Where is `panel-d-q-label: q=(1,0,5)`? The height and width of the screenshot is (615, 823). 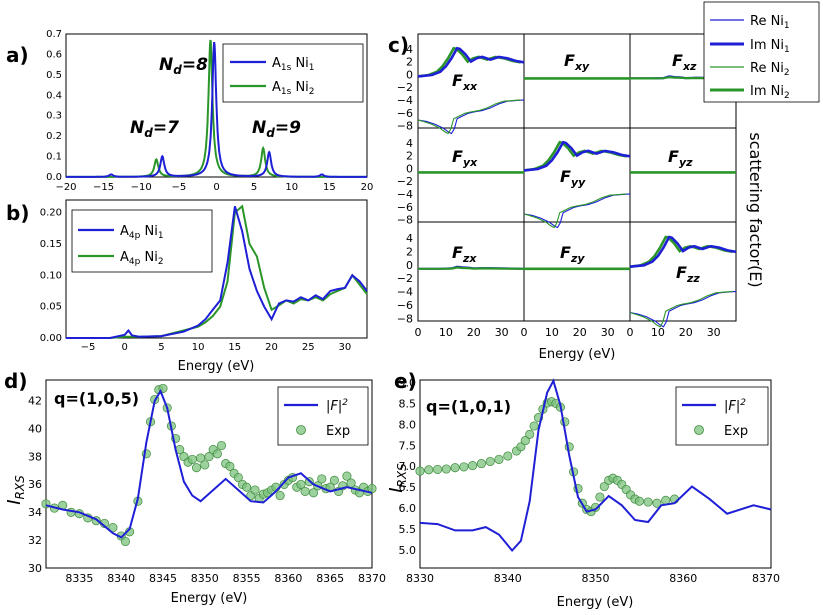 panel-d-q-label: q=(1,0,5) is located at coordinates (96, 398).